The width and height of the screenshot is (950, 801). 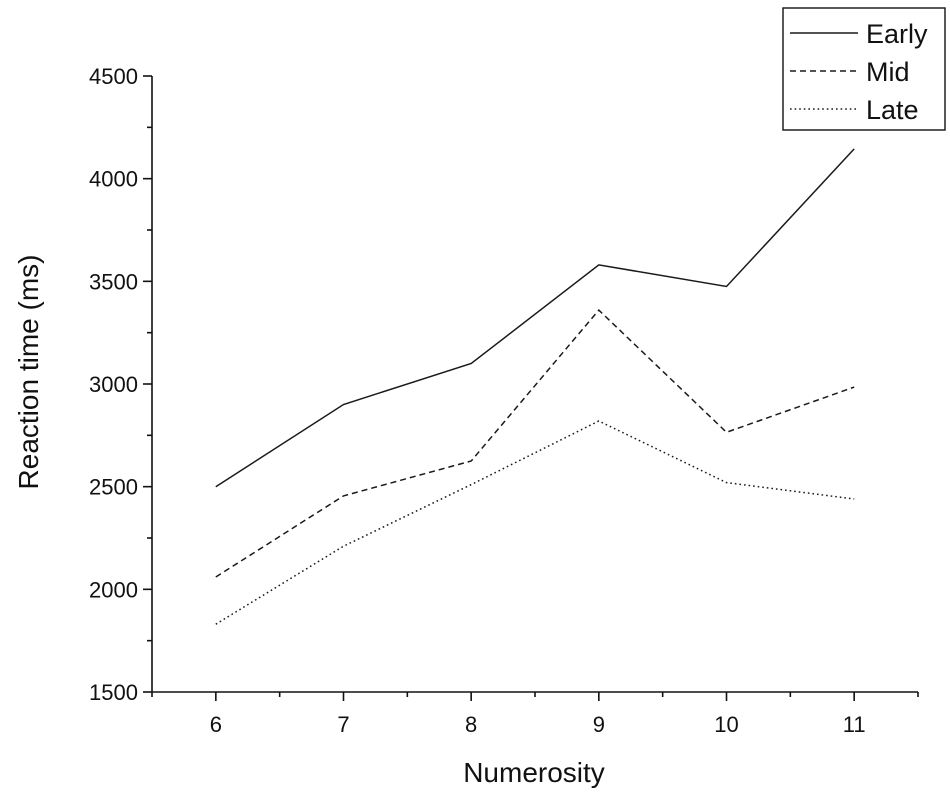 What do you see at coordinates (888, 72) in the screenshot?
I see `legend-label-mid: Mid` at bounding box center [888, 72].